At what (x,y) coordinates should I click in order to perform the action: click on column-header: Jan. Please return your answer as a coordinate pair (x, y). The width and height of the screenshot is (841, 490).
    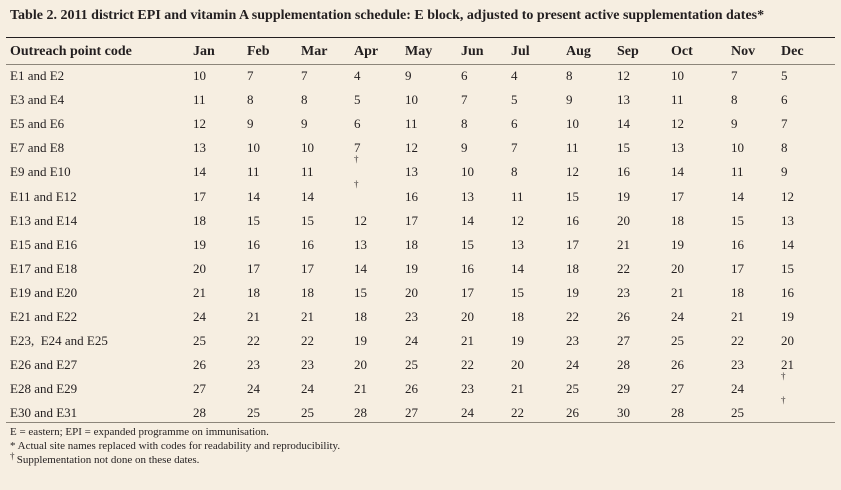
    Looking at the image, I should click on (204, 51).